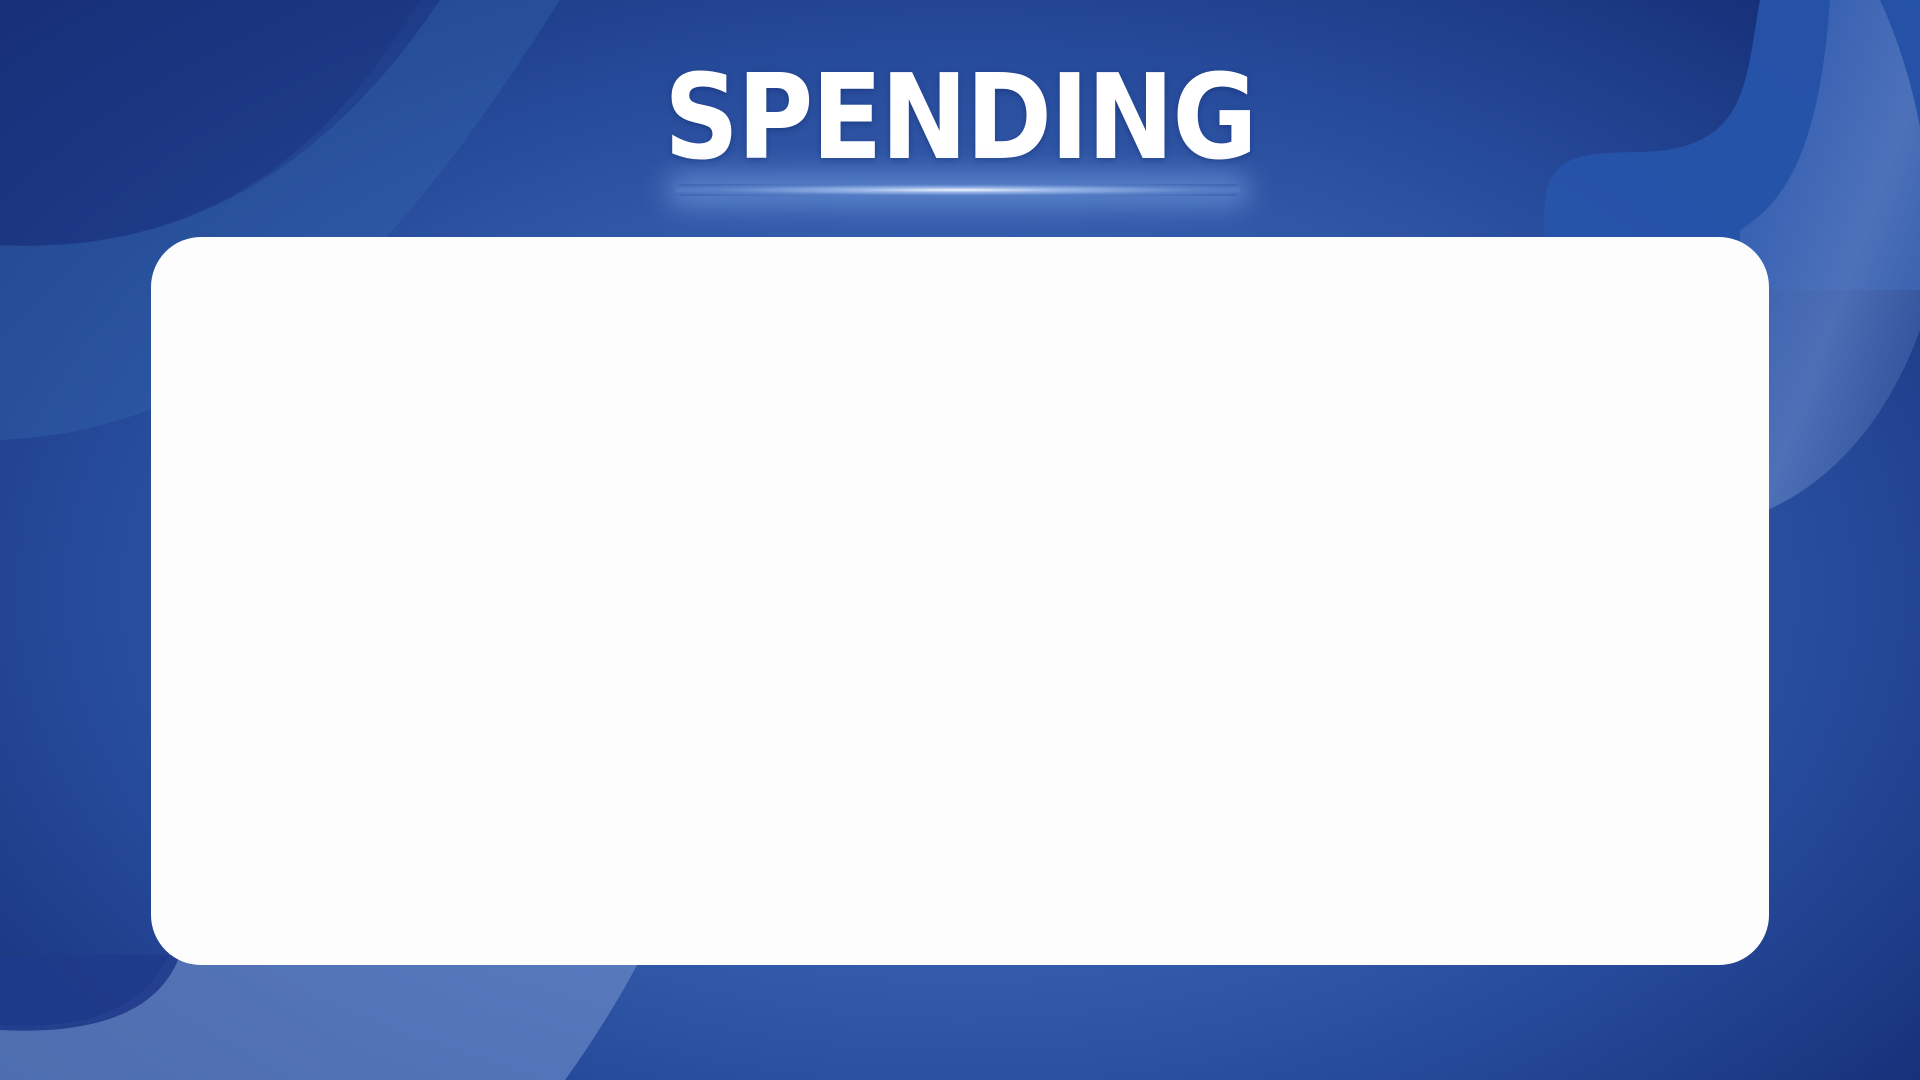  Describe the element at coordinates (958, 190) in the screenshot. I see `title-underline-glow` at that location.